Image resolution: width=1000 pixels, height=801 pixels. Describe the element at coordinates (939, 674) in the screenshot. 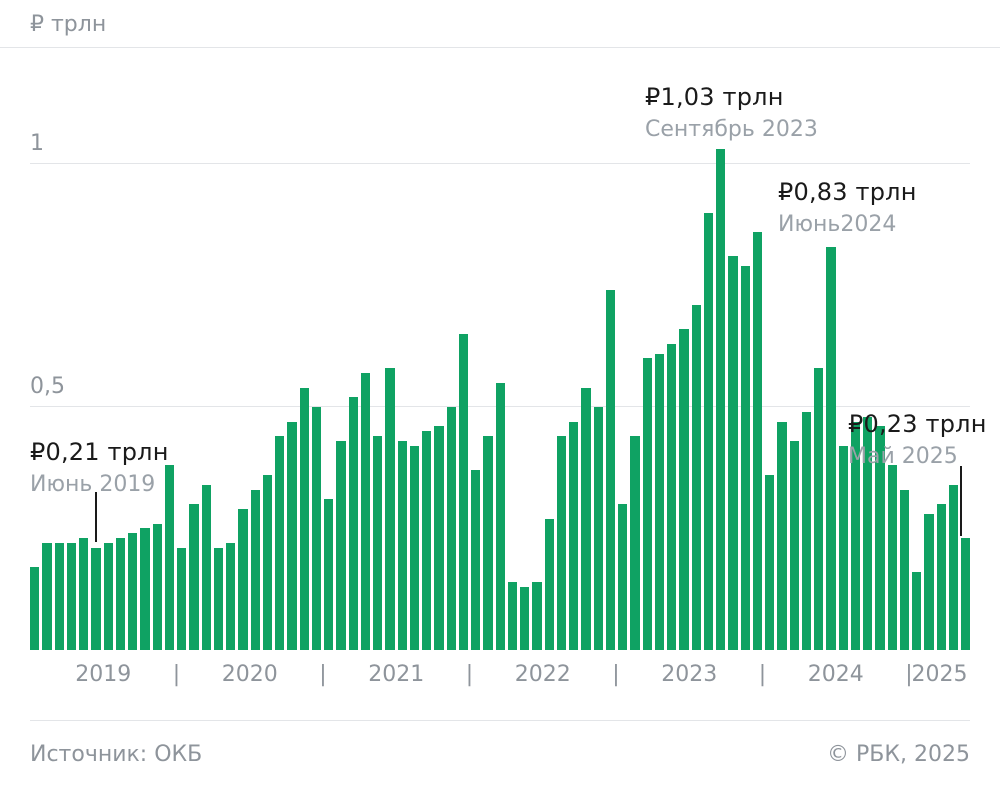

I see `x-axis-year-2025: 2025` at that location.